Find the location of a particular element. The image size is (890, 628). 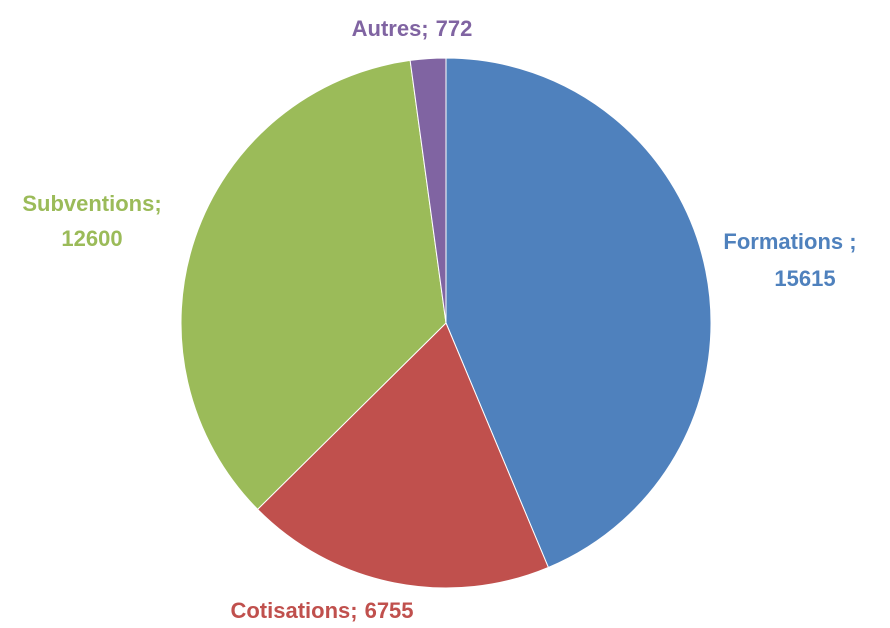

label-value: 15615 is located at coordinates (804, 278).